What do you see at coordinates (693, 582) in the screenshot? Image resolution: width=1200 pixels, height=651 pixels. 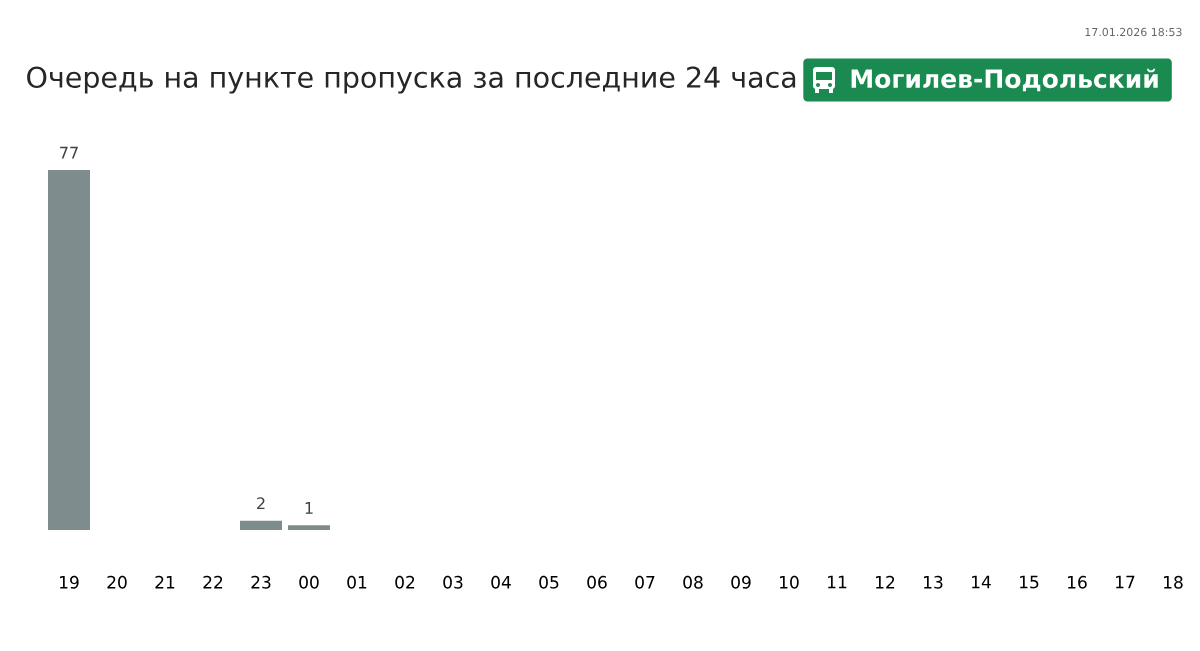 I see `x-tick-label: 08` at bounding box center [693, 582].